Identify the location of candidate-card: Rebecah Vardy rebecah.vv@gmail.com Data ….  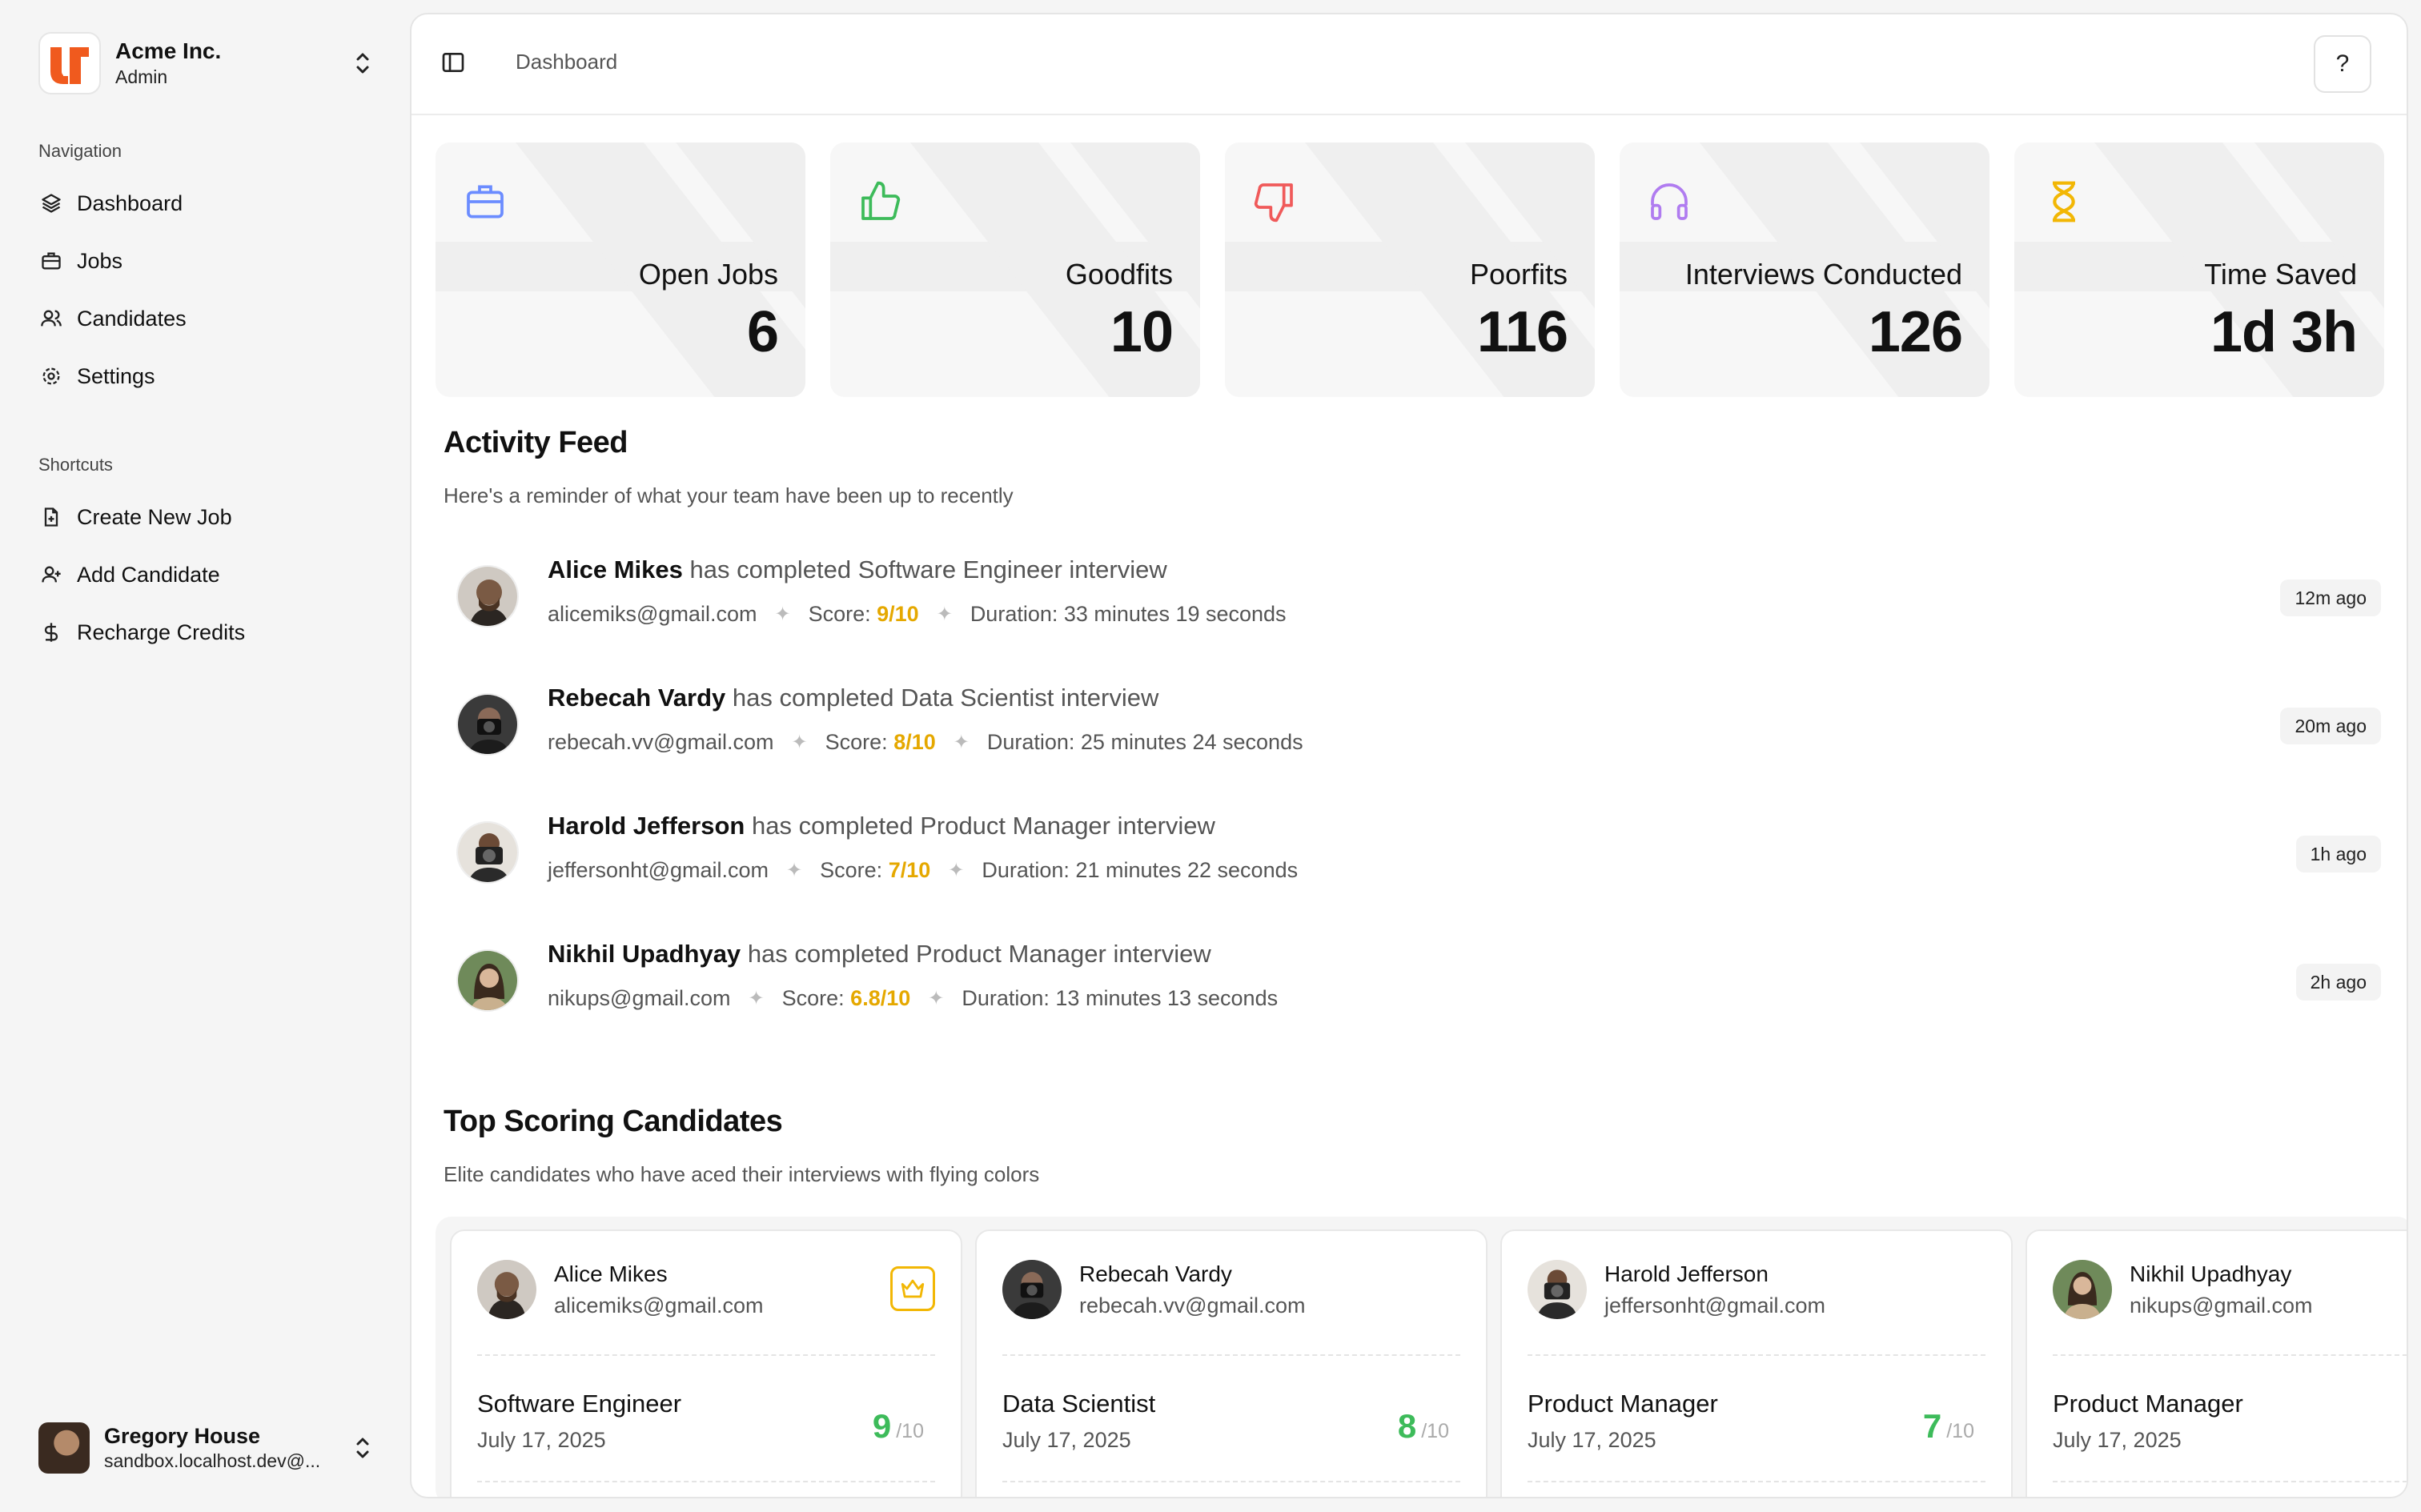
(1232, 1363).